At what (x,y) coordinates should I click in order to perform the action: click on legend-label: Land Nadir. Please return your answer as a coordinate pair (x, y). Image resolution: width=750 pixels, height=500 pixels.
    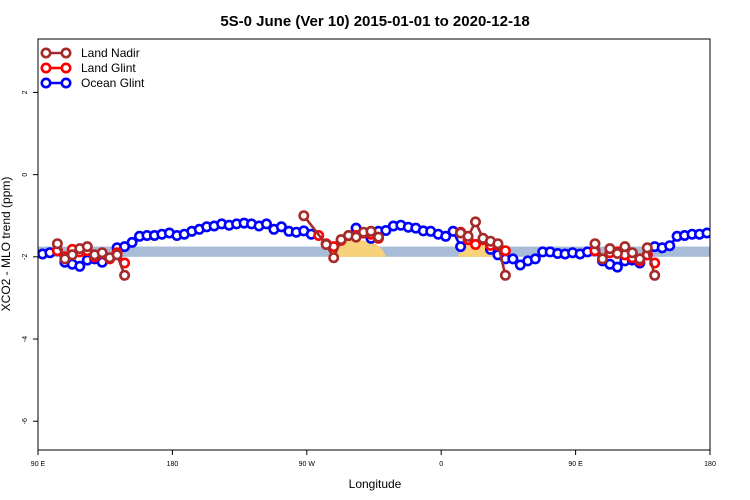
    Looking at the image, I should click on (110, 53).